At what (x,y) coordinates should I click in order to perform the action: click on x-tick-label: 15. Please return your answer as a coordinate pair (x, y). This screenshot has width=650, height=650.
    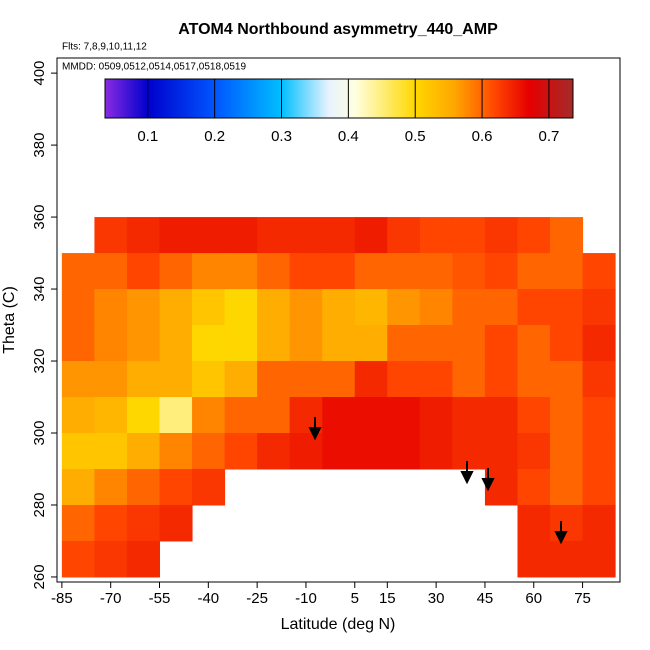
    Looking at the image, I should click on (387, 598).